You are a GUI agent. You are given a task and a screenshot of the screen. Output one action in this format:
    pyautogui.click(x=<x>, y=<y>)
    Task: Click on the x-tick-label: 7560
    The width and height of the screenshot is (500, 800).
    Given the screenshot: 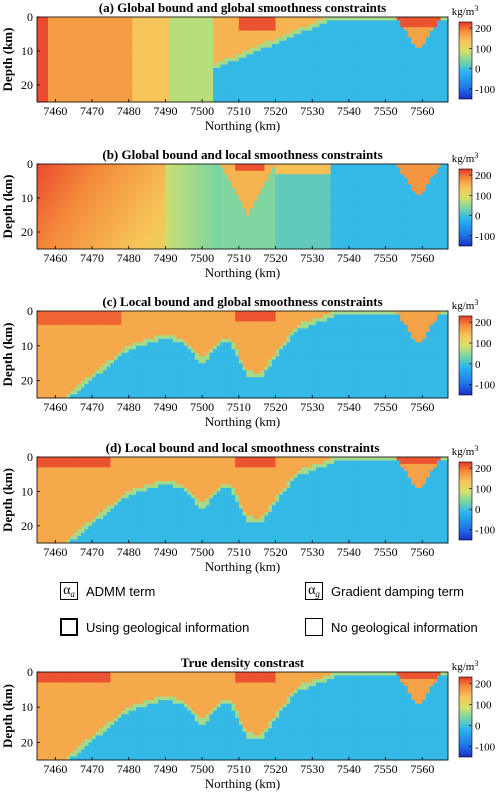 What is the action you would take?
    pyautogui.click(x=422, y=111)
    